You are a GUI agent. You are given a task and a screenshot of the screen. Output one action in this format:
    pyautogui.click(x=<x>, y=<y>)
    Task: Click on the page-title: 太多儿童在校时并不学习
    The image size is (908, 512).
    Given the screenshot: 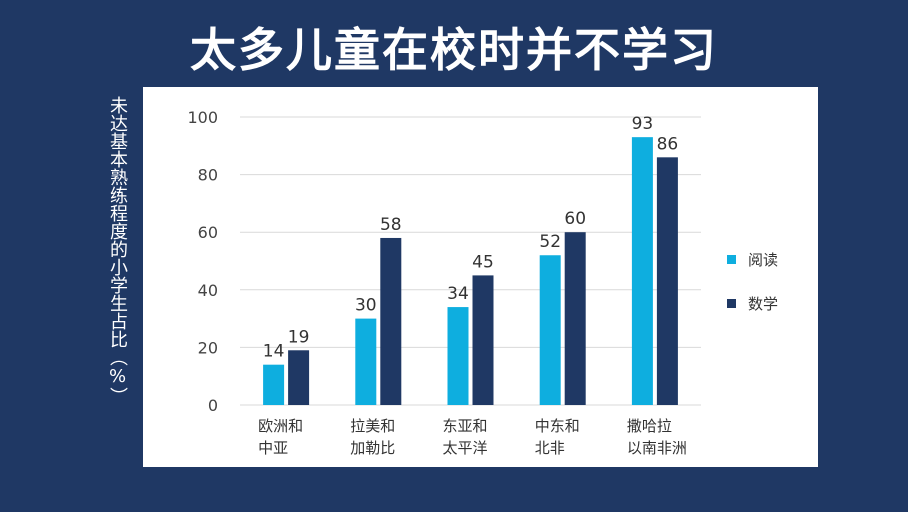 What is the action you would take?
    pyautogui.click(x=454, y=50)
    